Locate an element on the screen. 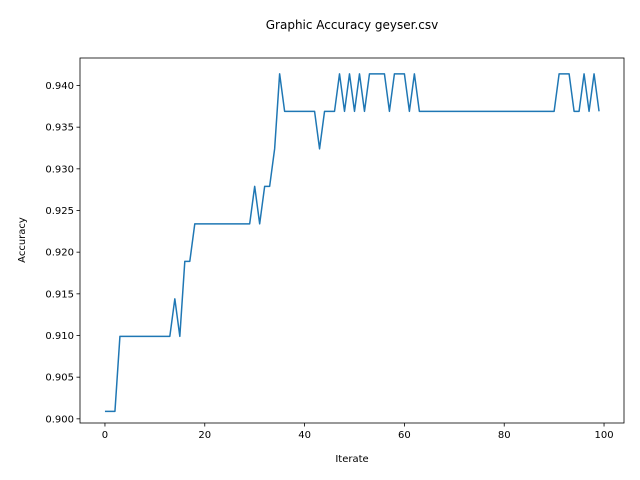  y-axis-label: Accuracy is located at coordinates (22, 240).